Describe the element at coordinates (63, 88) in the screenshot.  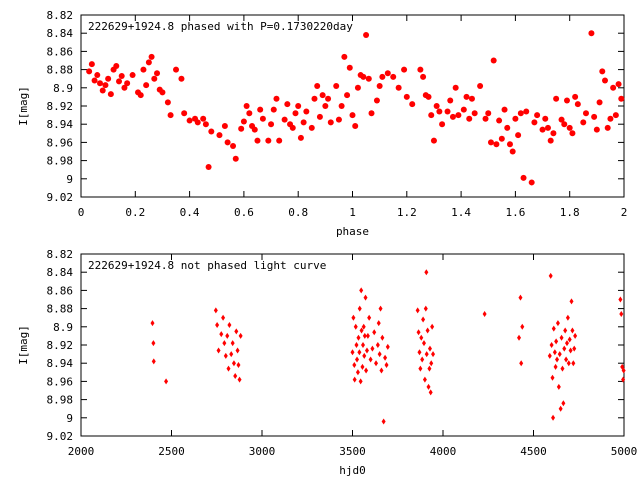
I see `y-tick-label: 8.9` at that location.